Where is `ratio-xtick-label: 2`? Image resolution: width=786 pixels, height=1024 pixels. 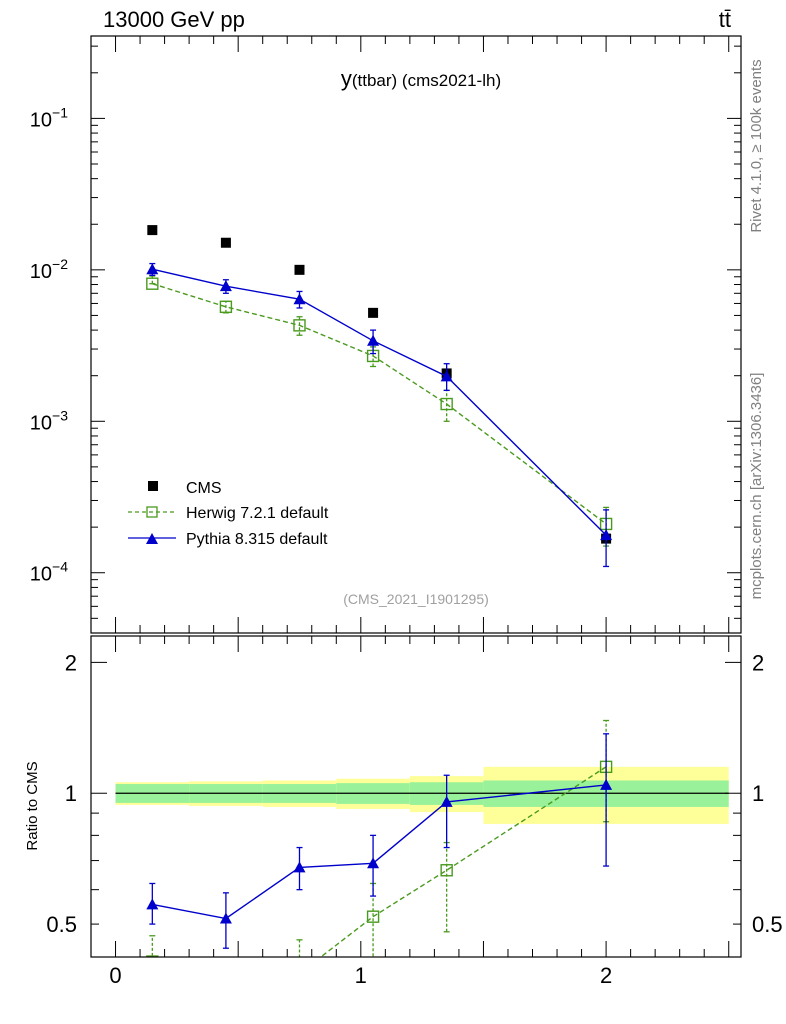
ratio-xtick-label: 2 is located at coordinates (606, 975).